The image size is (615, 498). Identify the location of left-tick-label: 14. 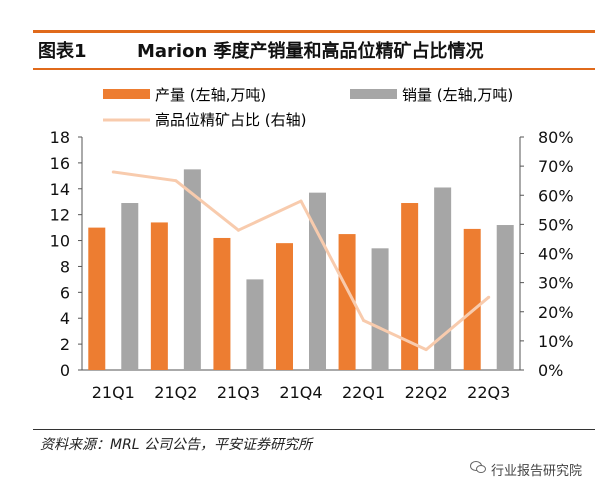
(60, 189).